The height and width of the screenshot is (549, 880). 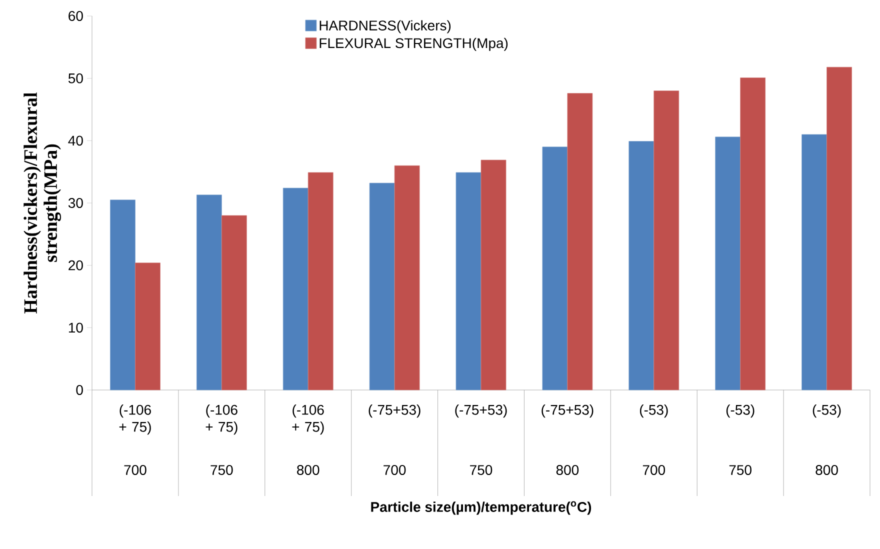 What do you see at coordinates (481, 508) in the screenshot?
I see `x-axis-title: Particle size(µm)/temperature($^{o}$C)` at bounding box center [481, 508].